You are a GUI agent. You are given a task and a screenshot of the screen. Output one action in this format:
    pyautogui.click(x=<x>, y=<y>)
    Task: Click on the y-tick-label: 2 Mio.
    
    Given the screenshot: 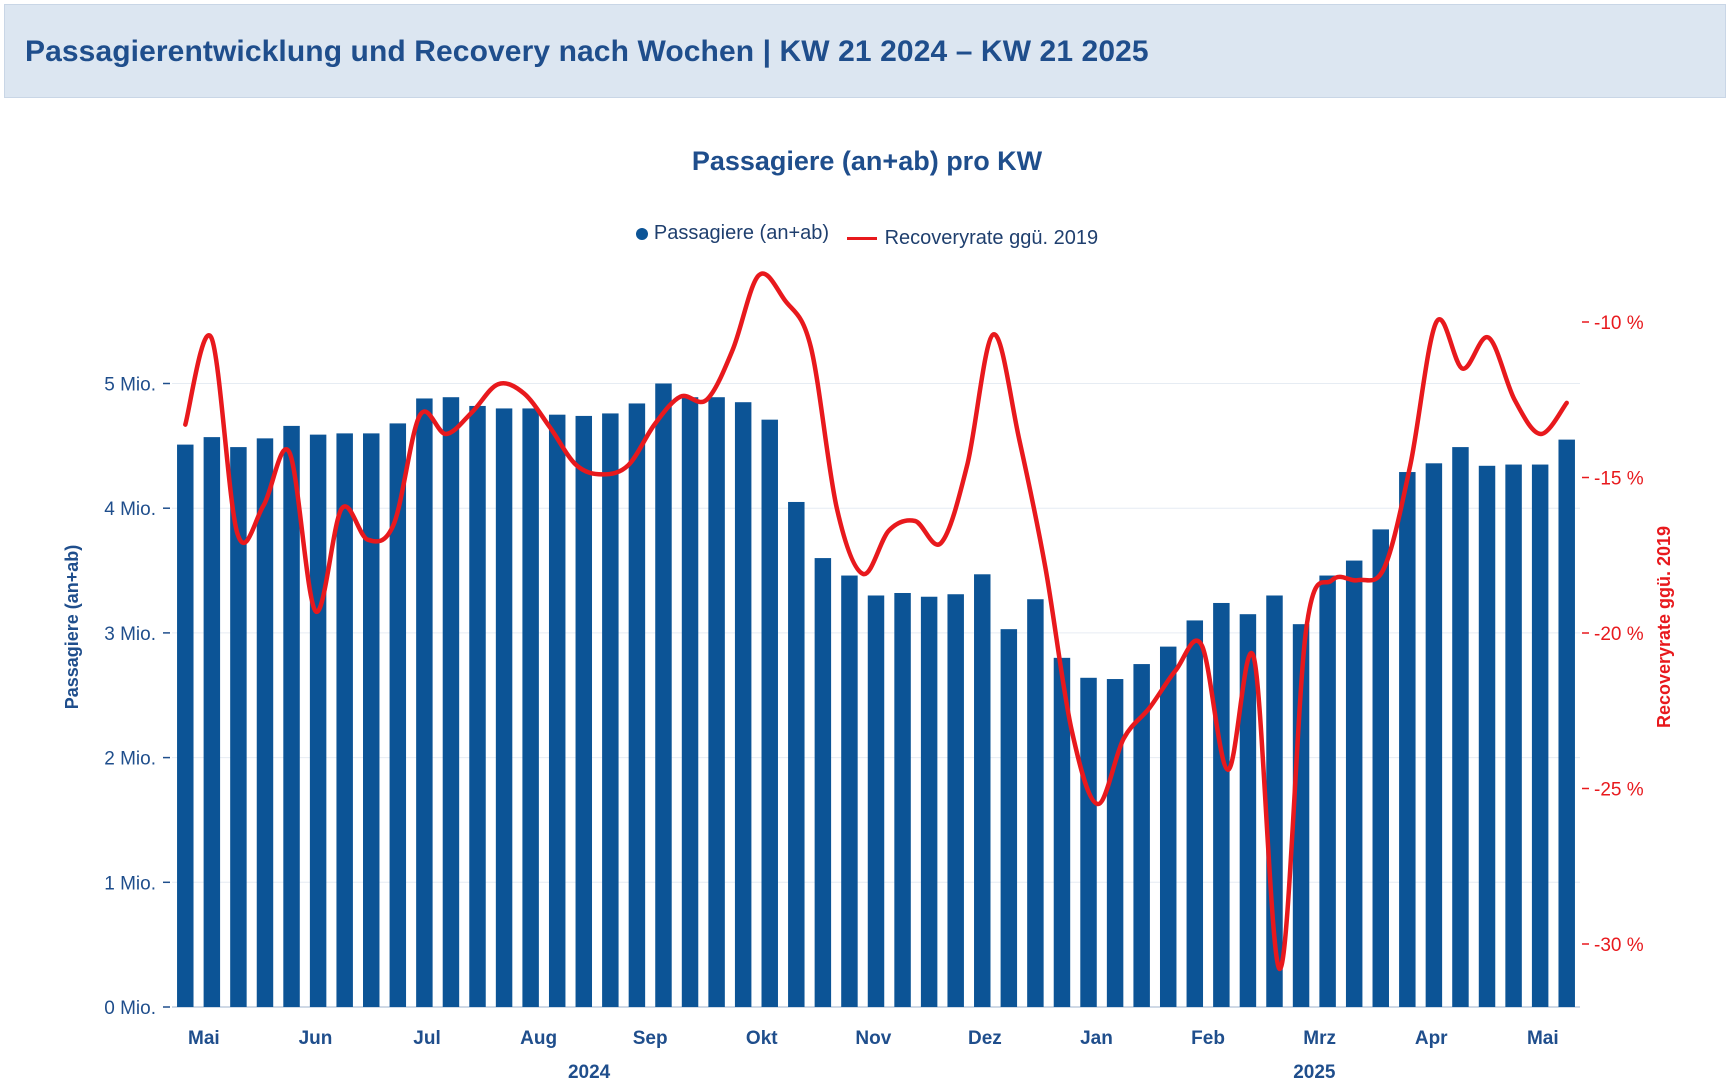 What is the action you would take?
    pyautogui.click(x=130, y=759)
    